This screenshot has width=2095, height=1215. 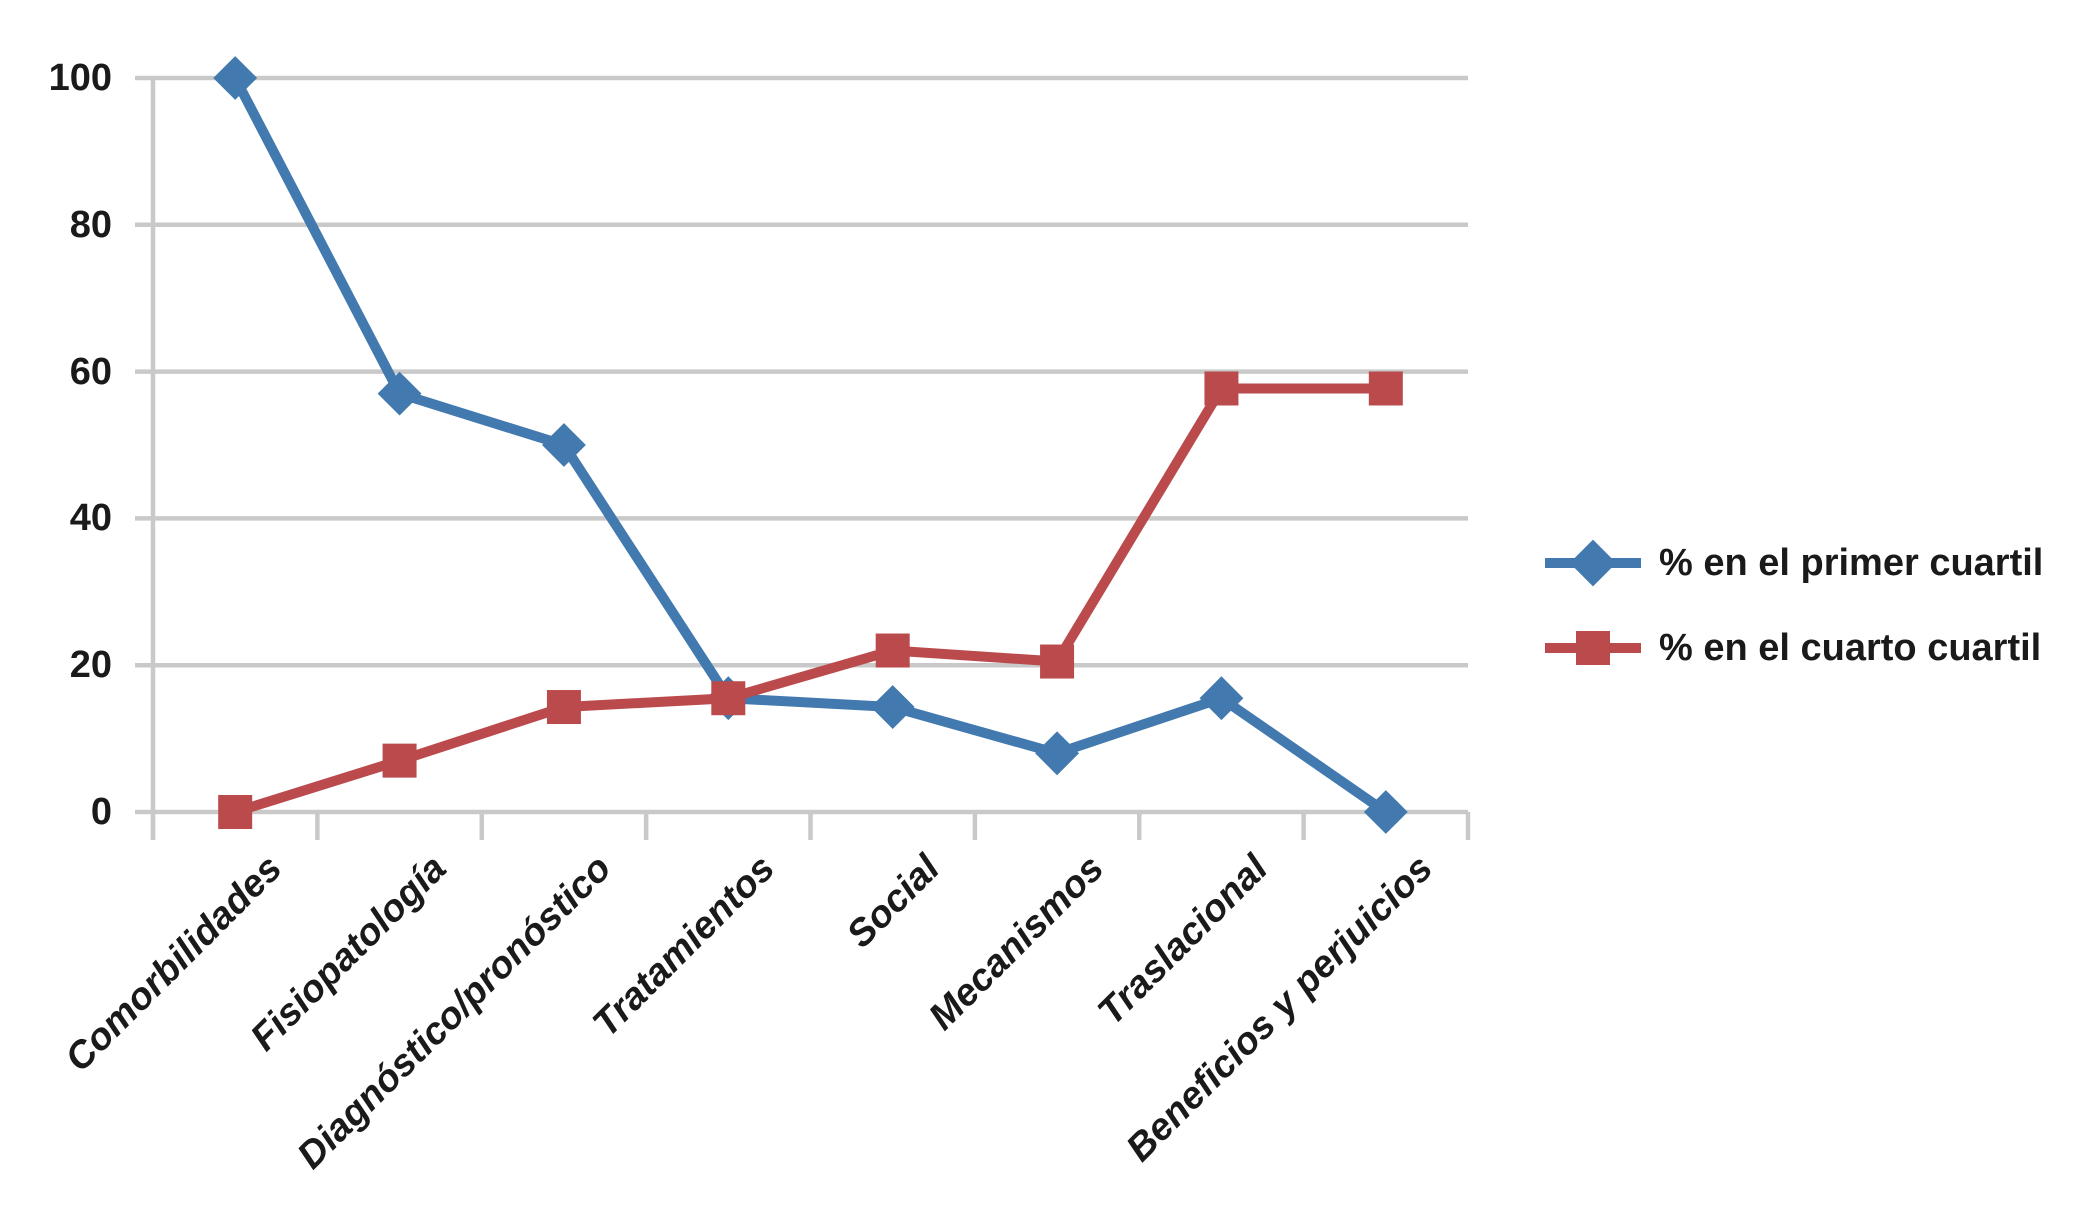 I want to click on y-tick-label: 100, so click(x=80, y=78).